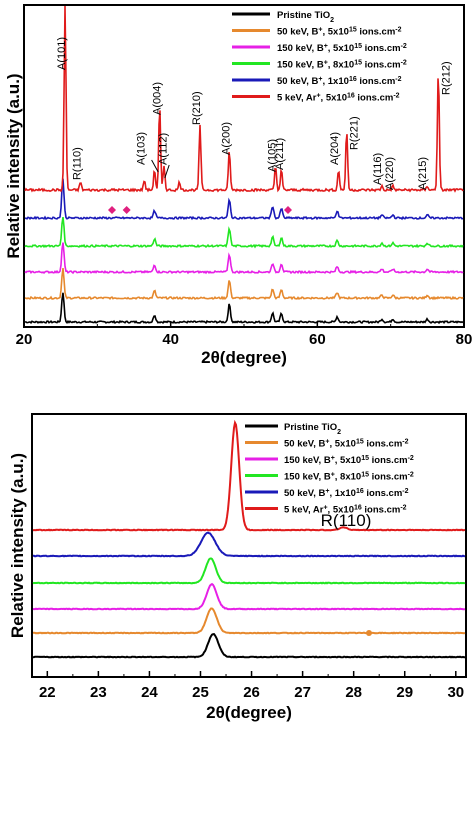  I want to click on legend-label-top-3: 150 keV, B+, 8x1015 ions.cm-2, so click(342, 65).